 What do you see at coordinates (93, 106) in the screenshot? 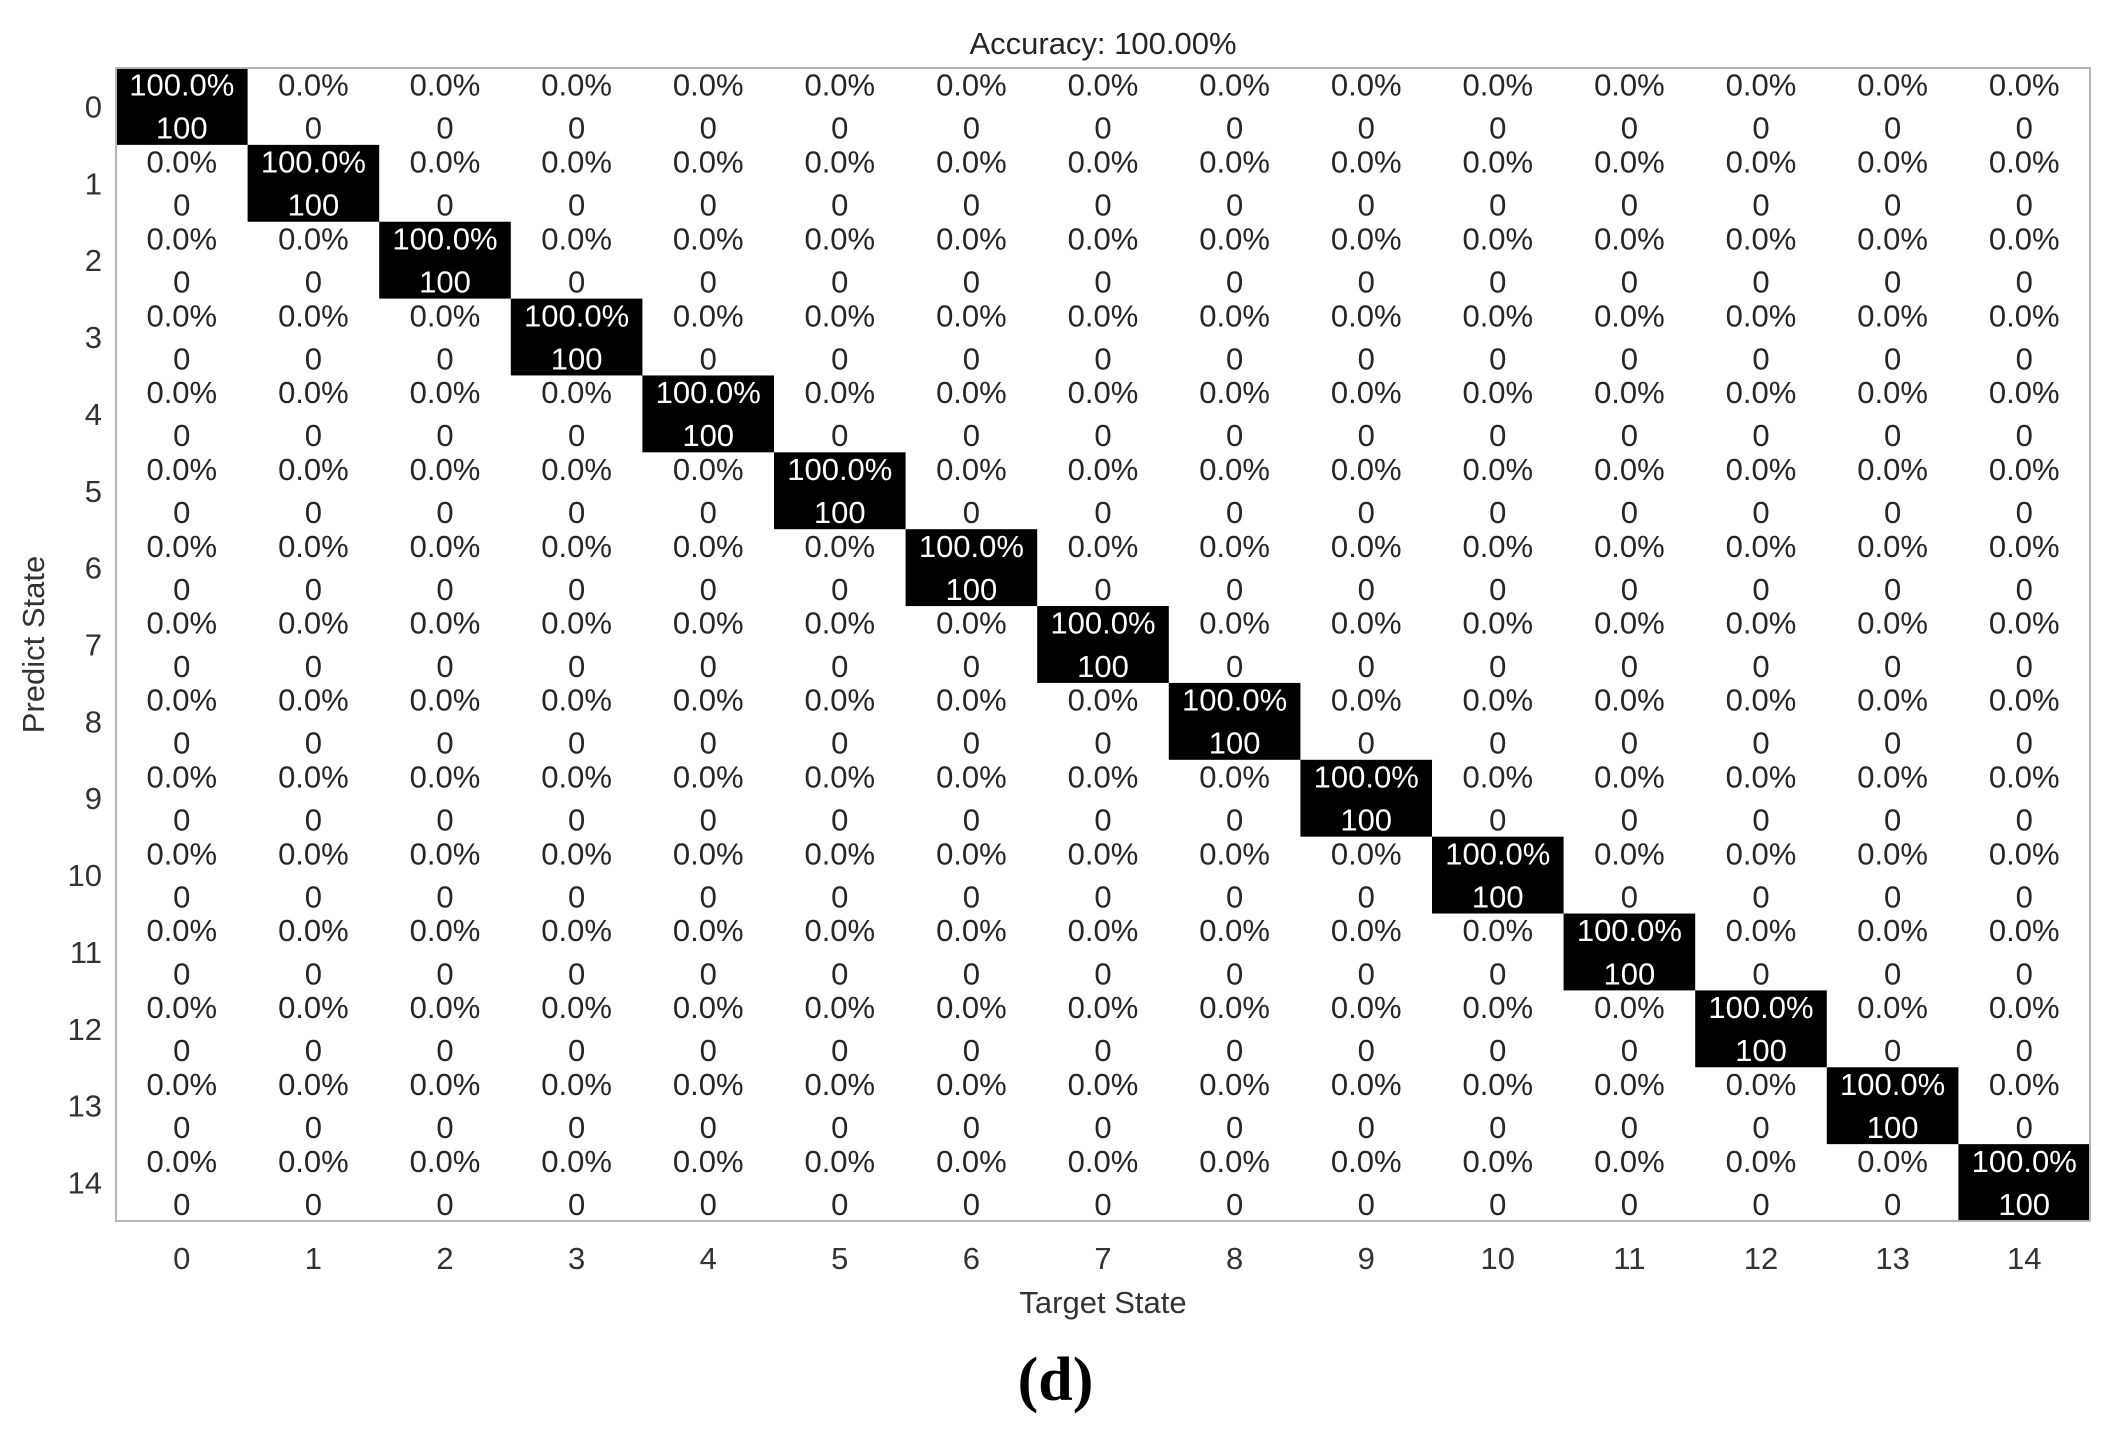
I see `y-tick-label: 0` at bounding box center [93, 106].